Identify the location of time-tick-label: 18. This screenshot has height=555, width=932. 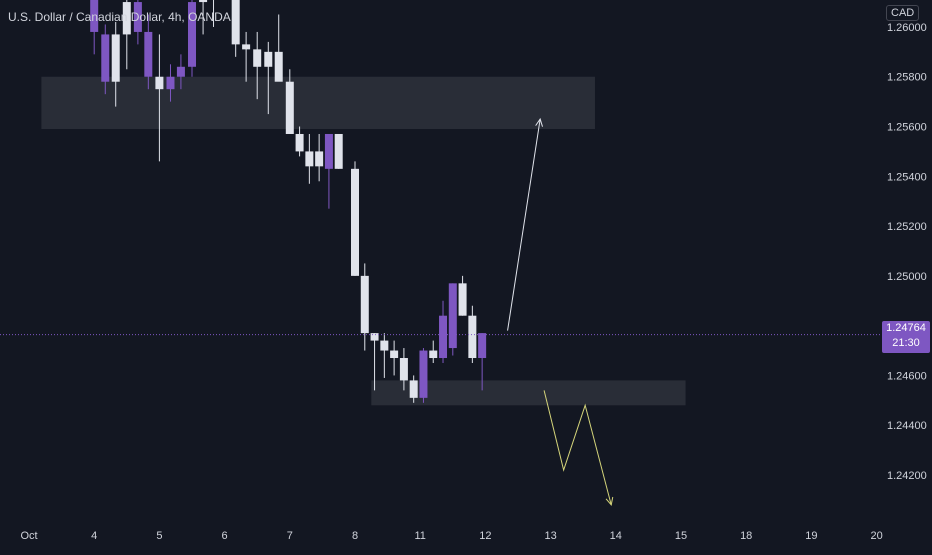
(746, 536).